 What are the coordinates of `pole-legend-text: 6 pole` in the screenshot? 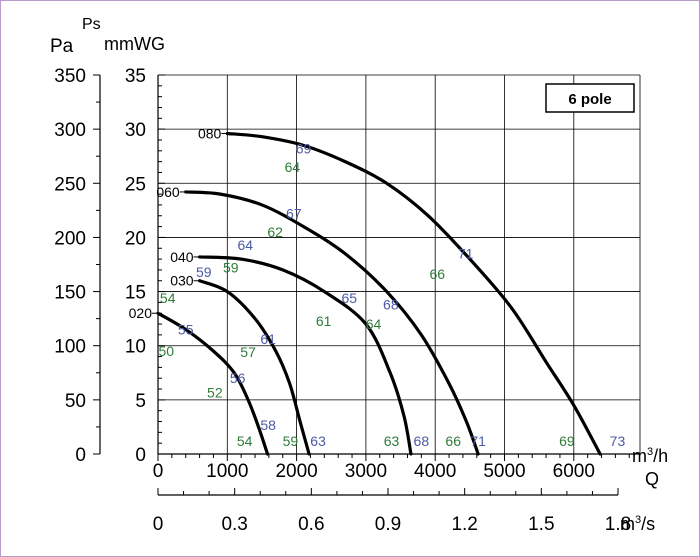 It's located at (589, 99).